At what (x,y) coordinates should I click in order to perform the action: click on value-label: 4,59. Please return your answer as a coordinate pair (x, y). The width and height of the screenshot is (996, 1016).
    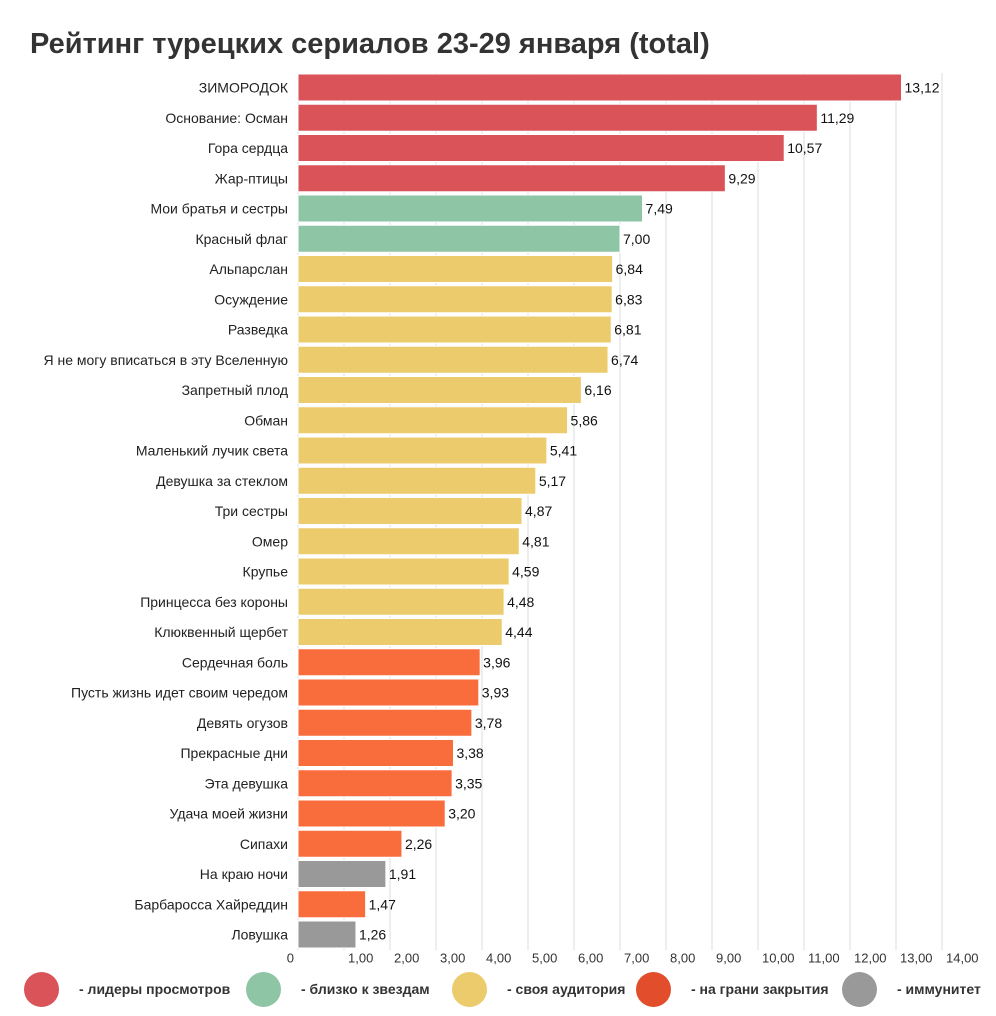
    Looking at the image, I should click on (525, 572).